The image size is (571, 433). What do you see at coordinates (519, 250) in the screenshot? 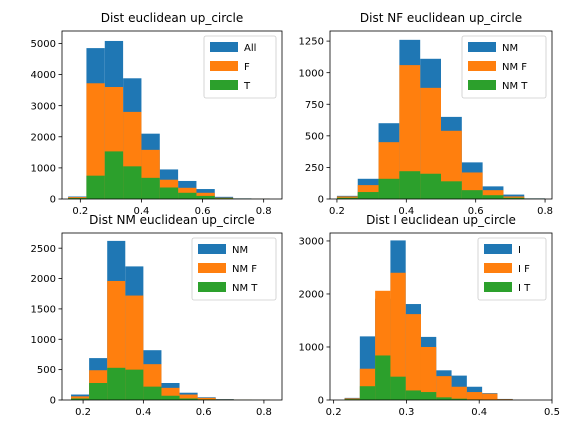
I see `legend-label: I` at bounding box center [519, 250].